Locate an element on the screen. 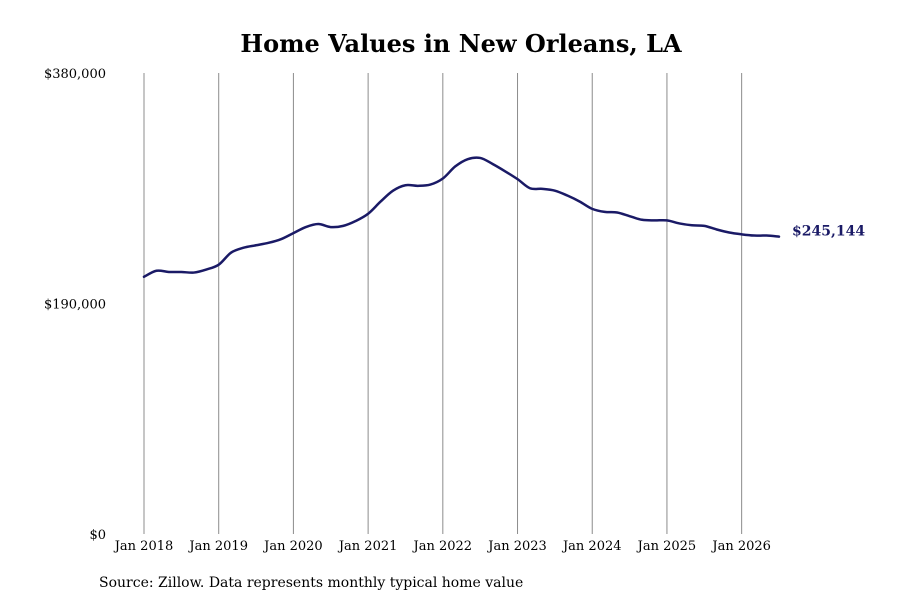 The width and height of the screenshot is (900, 600). series-line-home-value is located at coordinates (461, 217).